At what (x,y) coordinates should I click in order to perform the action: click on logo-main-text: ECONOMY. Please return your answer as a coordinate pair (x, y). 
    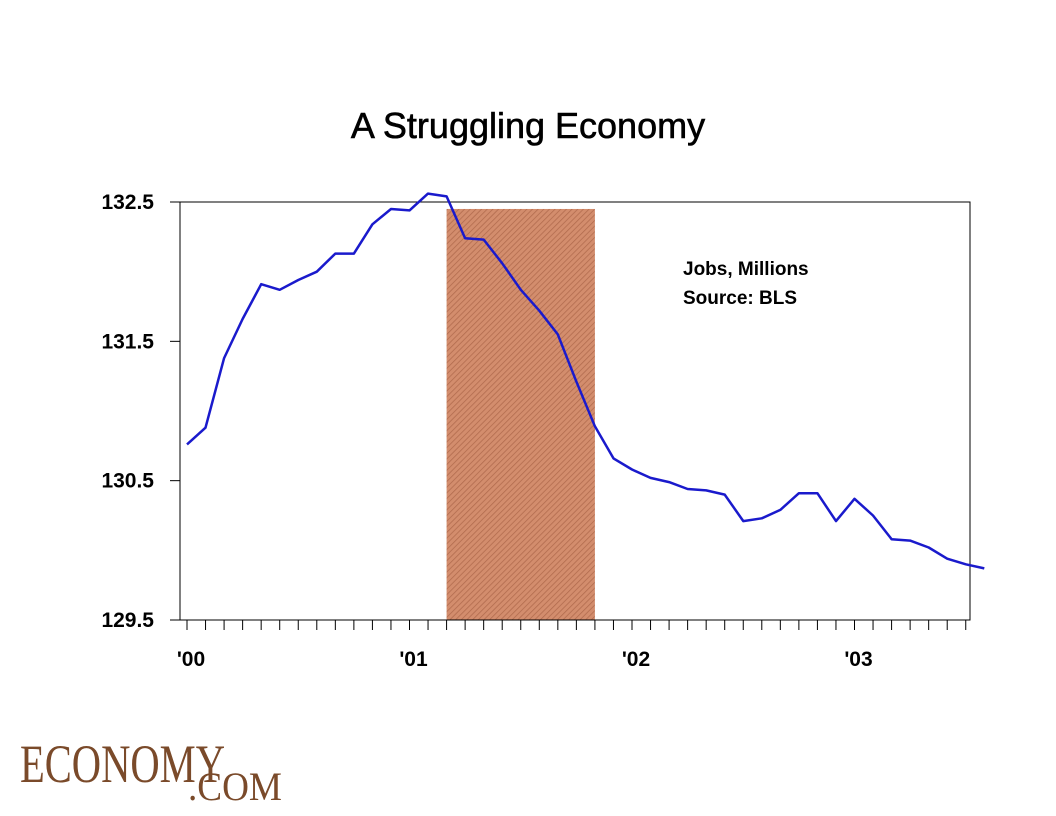
    Looking at the image, I should click on (122, 764).